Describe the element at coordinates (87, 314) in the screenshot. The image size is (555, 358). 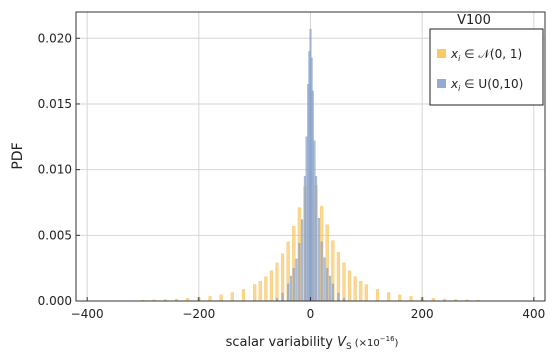
I see `x-tick-label: −400` at that location.